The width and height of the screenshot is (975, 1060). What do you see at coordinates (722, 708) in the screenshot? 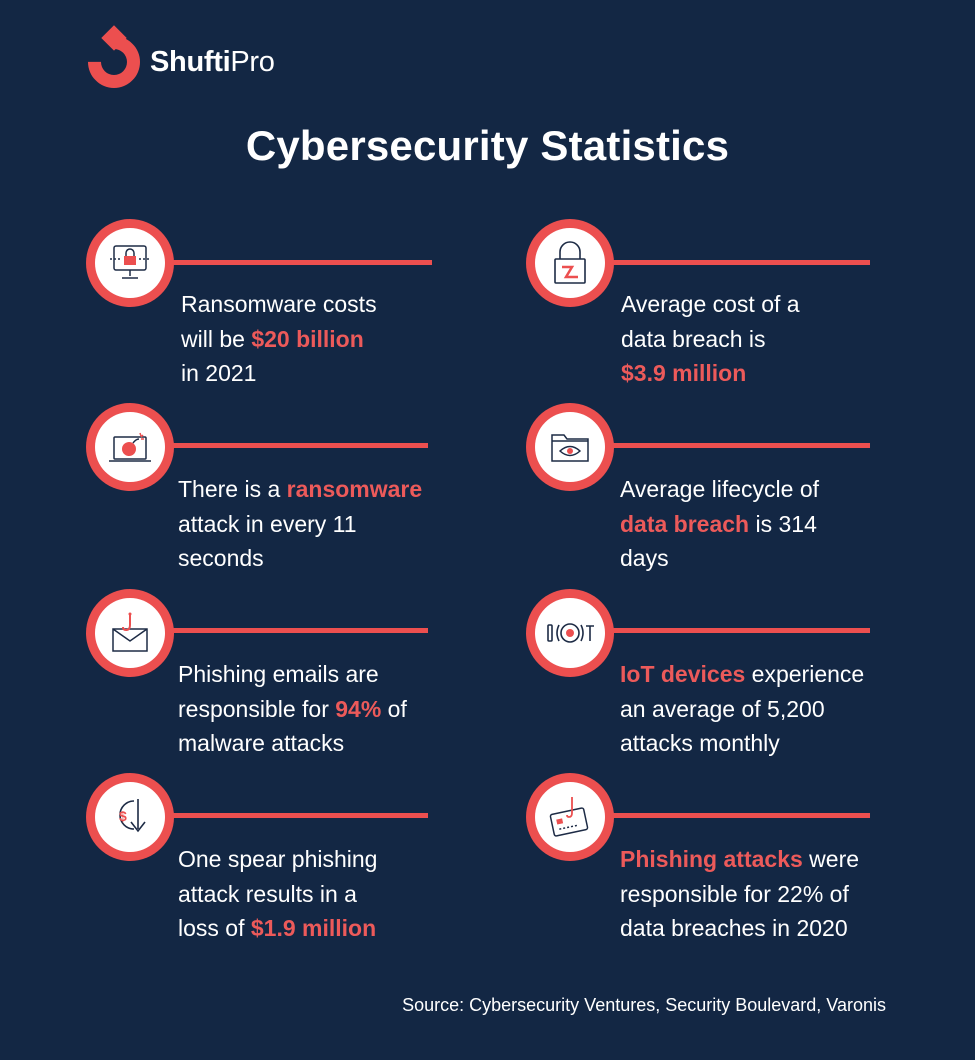
I see `stat-text-fragment: an average of 5,200` at bounding box center [722, 708].